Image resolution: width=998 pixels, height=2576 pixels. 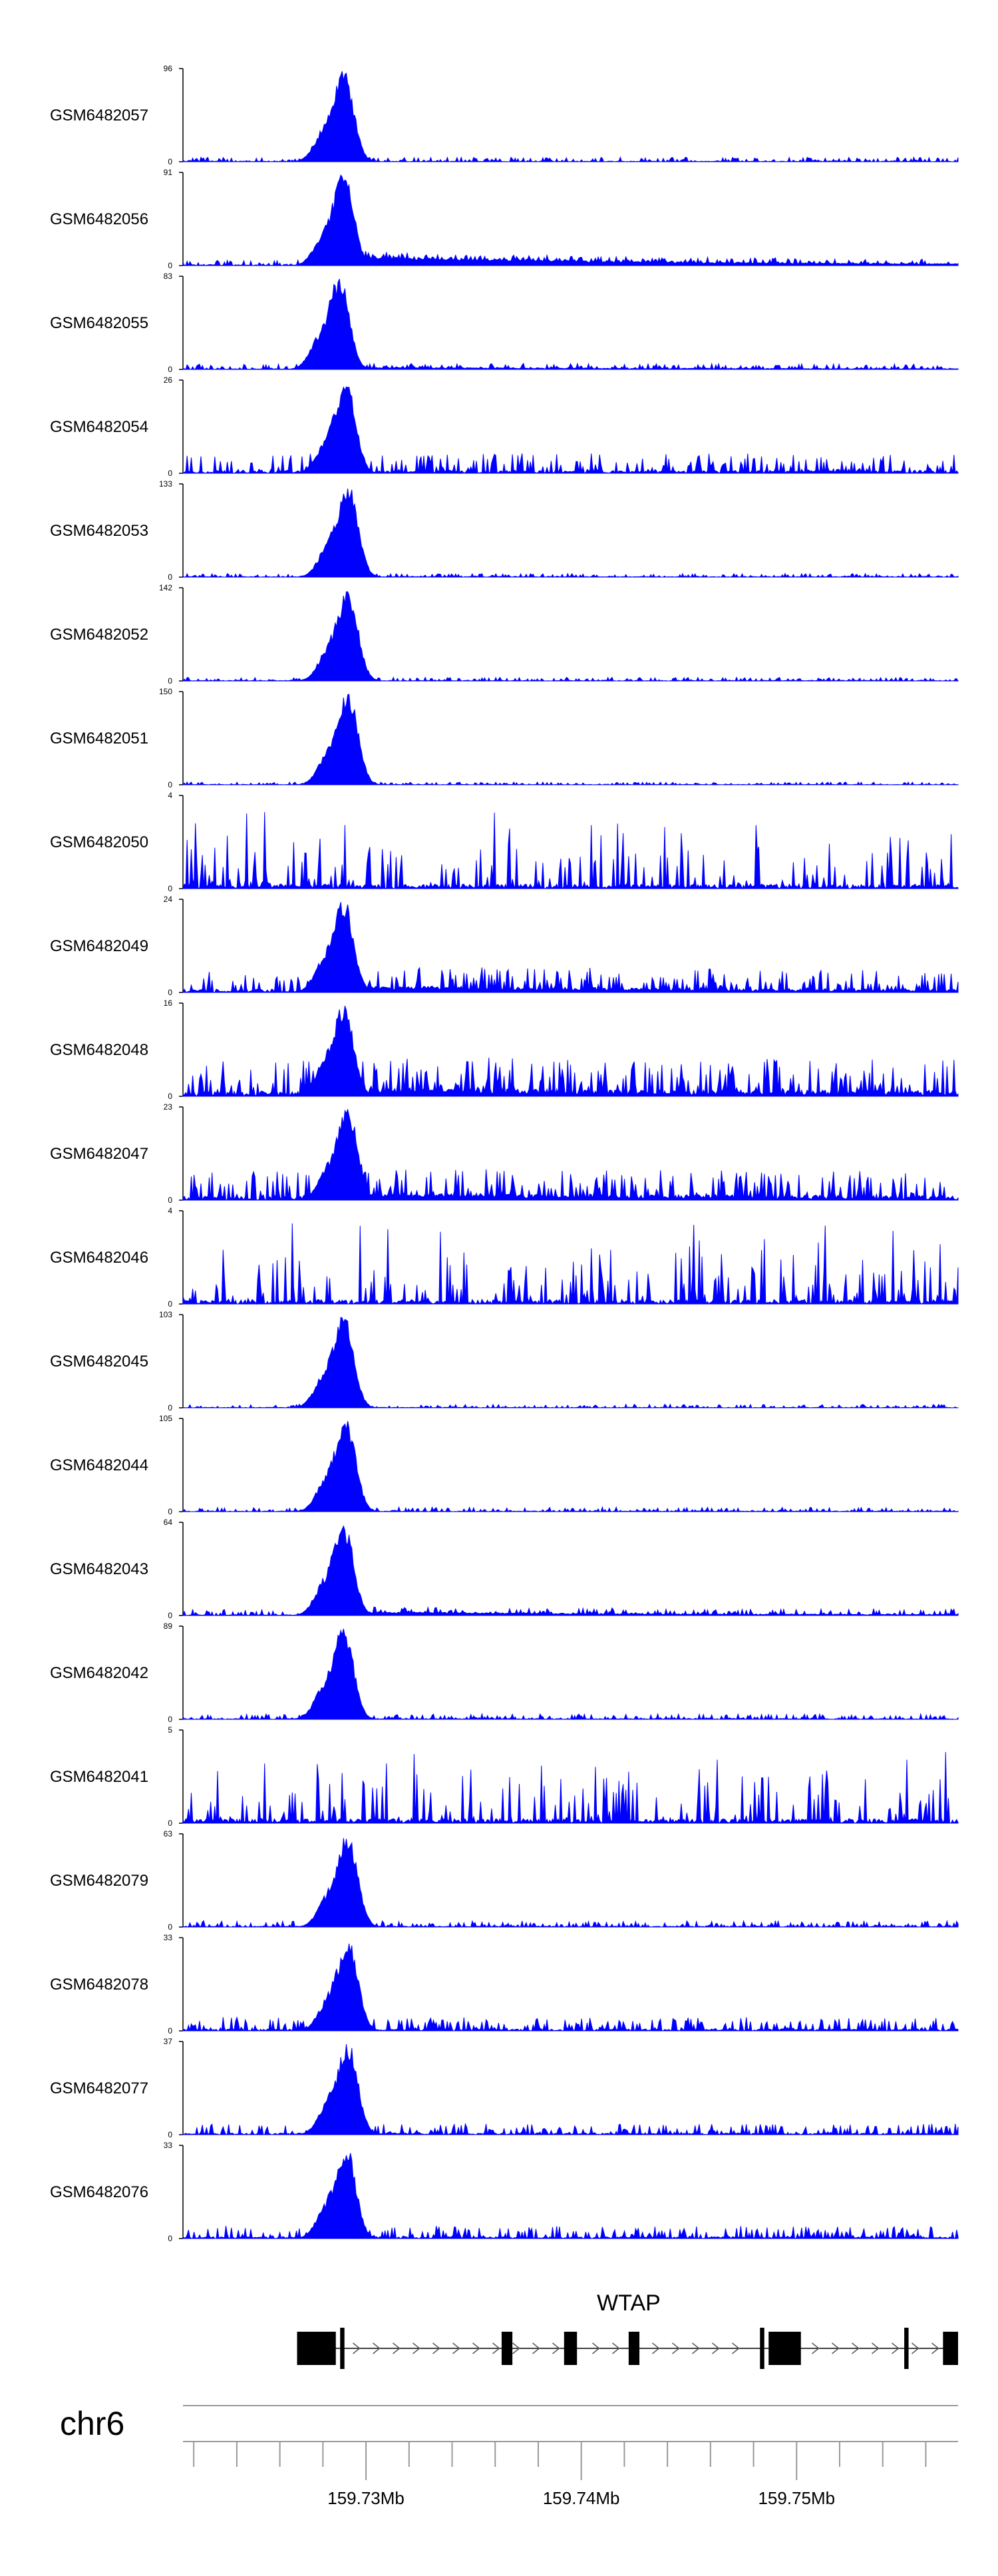 What do you see at coordinates (168, 276) in the screenshot?
I see `y-axis-max-label: 83` at bounding box center [168, 276].